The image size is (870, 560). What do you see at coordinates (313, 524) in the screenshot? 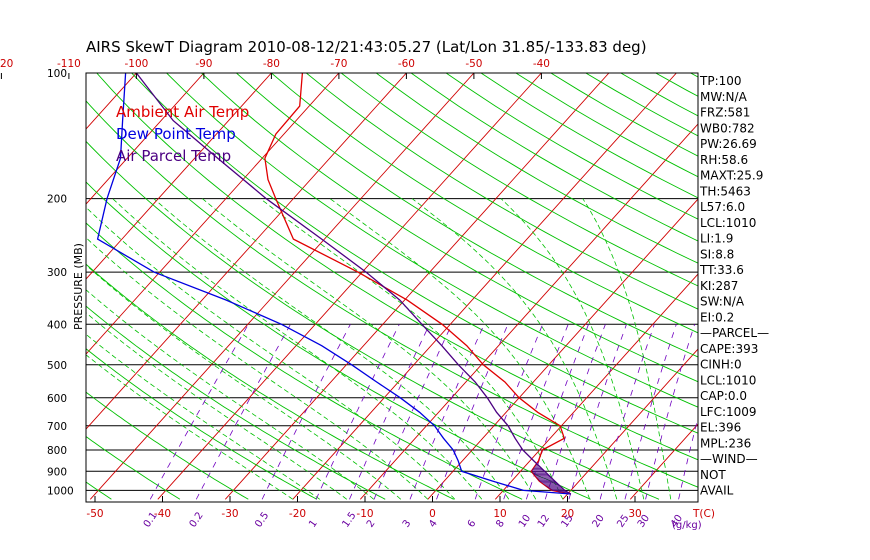
I see `mixing-ratio-label: 1` at bounding box center [313, 524].